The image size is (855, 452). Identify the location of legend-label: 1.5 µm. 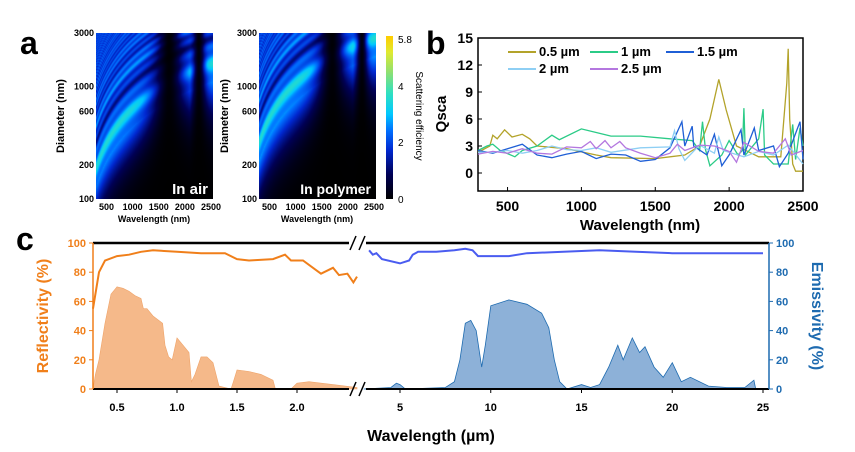
(717, 51).